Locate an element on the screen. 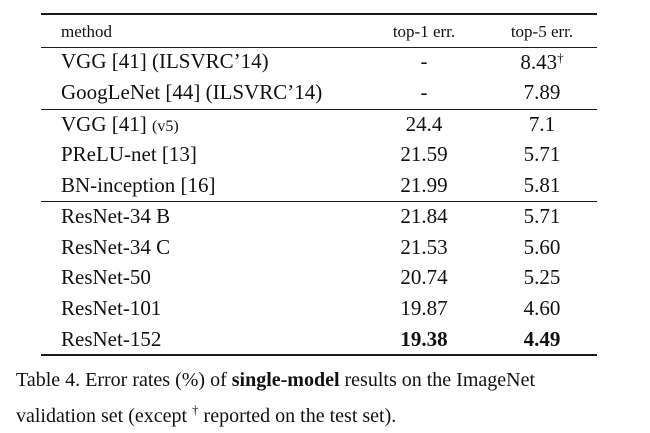  table-row-method: ResNet-152 is located at coordinates (111, 339).